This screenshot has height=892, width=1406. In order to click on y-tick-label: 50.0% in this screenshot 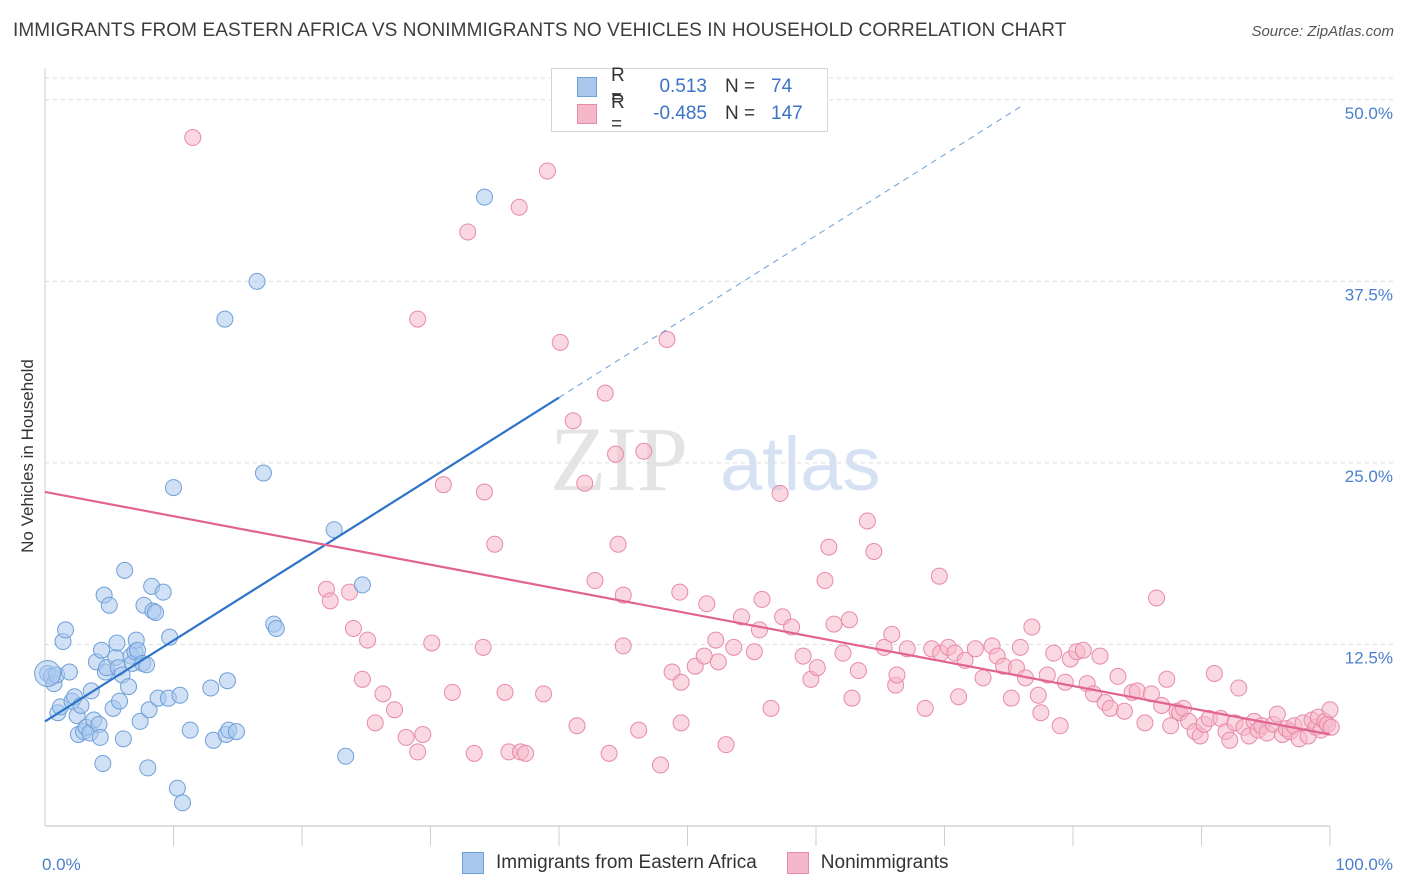, I will do `click(1369, 113)`.